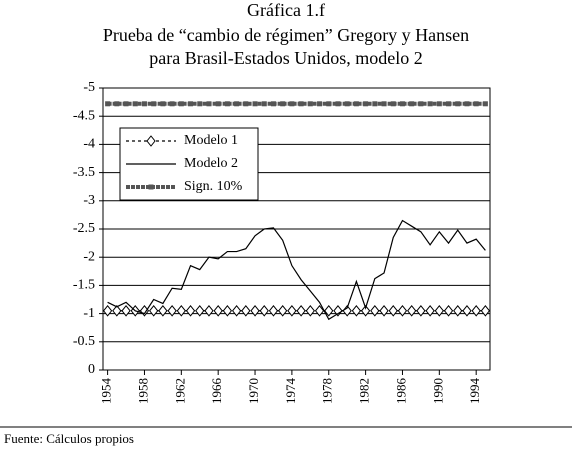 The width and height of the screenshot is (572, 450). Describe the element at coordinates (474, 391) in the screenshot. I see `x-tick-label: 1994` at that location.